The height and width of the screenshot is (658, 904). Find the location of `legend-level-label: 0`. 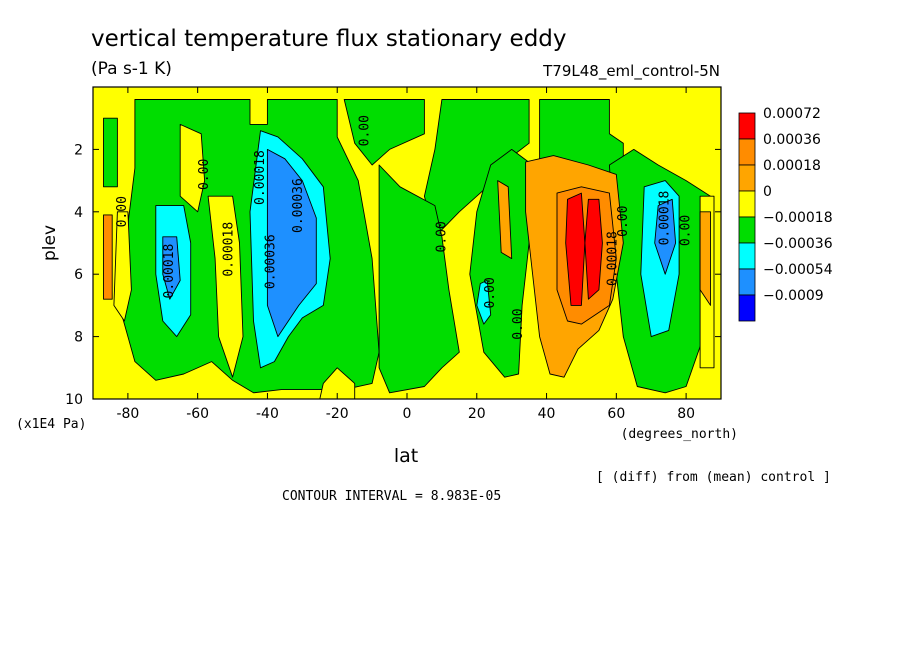

legend-level-label: 0 is located at coordinates (767, 192).